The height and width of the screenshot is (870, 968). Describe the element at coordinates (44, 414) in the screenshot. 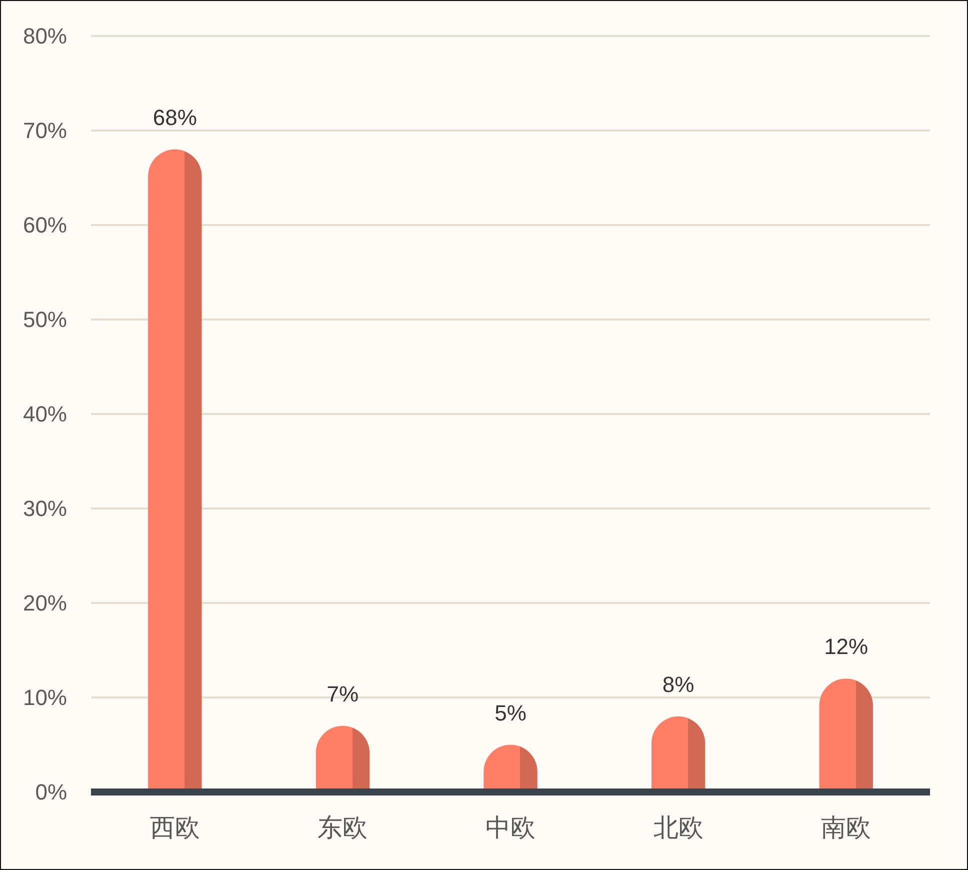

I see `y-tick-label: 40%` at that location.